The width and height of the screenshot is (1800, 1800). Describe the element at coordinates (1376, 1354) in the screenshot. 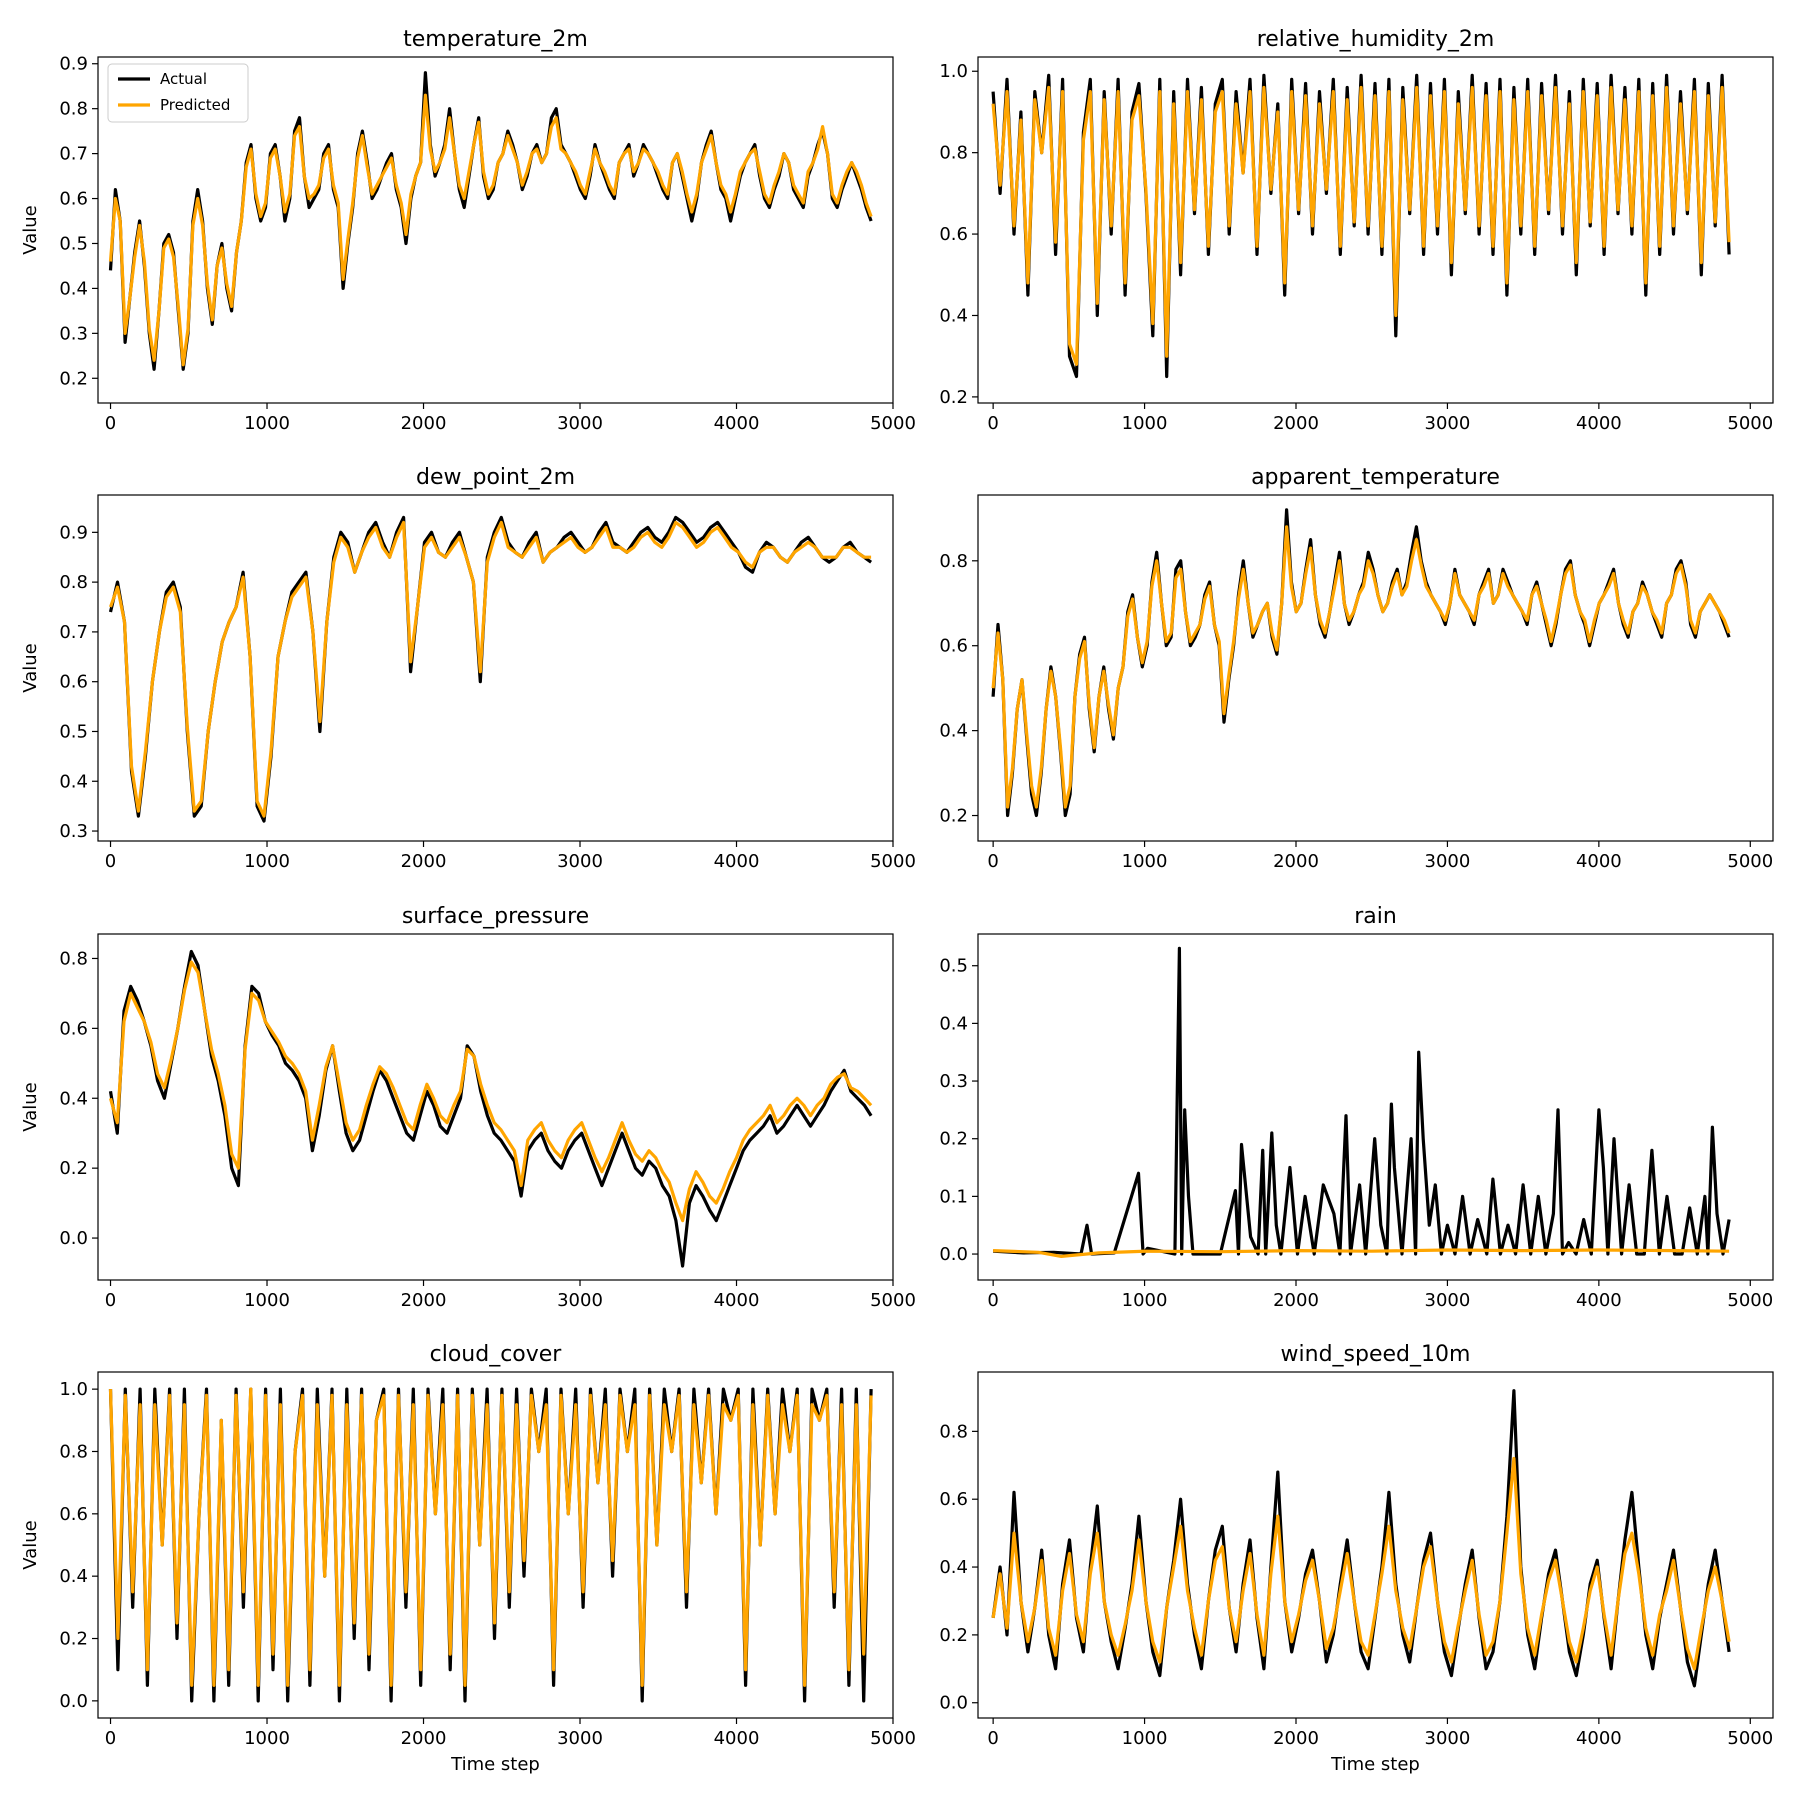

I see `chart-title: wind_speed_10m` at that location.